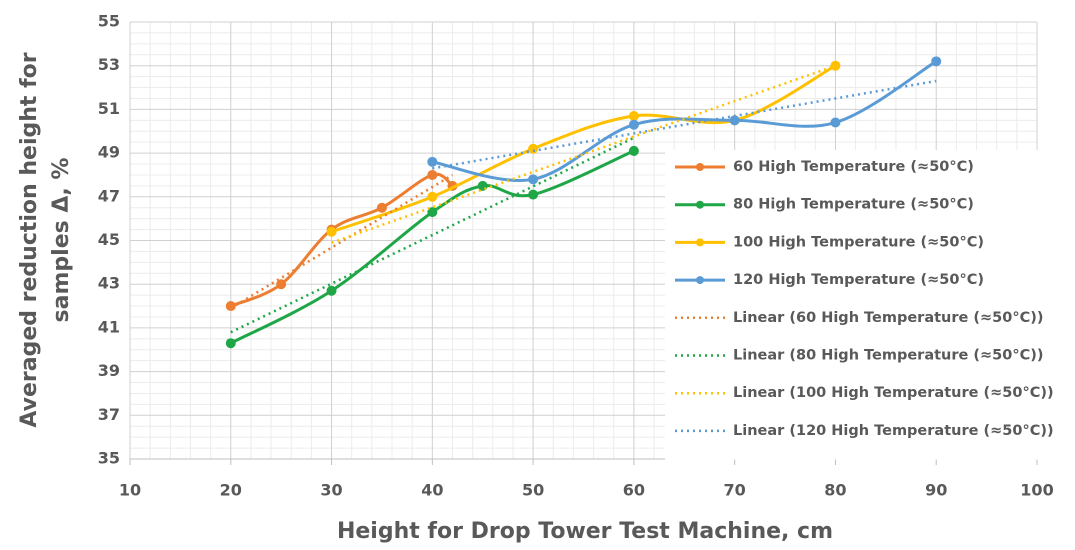 The width and height of the screenshot is (1075, 550). What do you see at coordinates (893, 431) in the screenshot?
I see `legend-label: Linear (120 High Temperature (≈50°C))` at bounding box center [893, 431].